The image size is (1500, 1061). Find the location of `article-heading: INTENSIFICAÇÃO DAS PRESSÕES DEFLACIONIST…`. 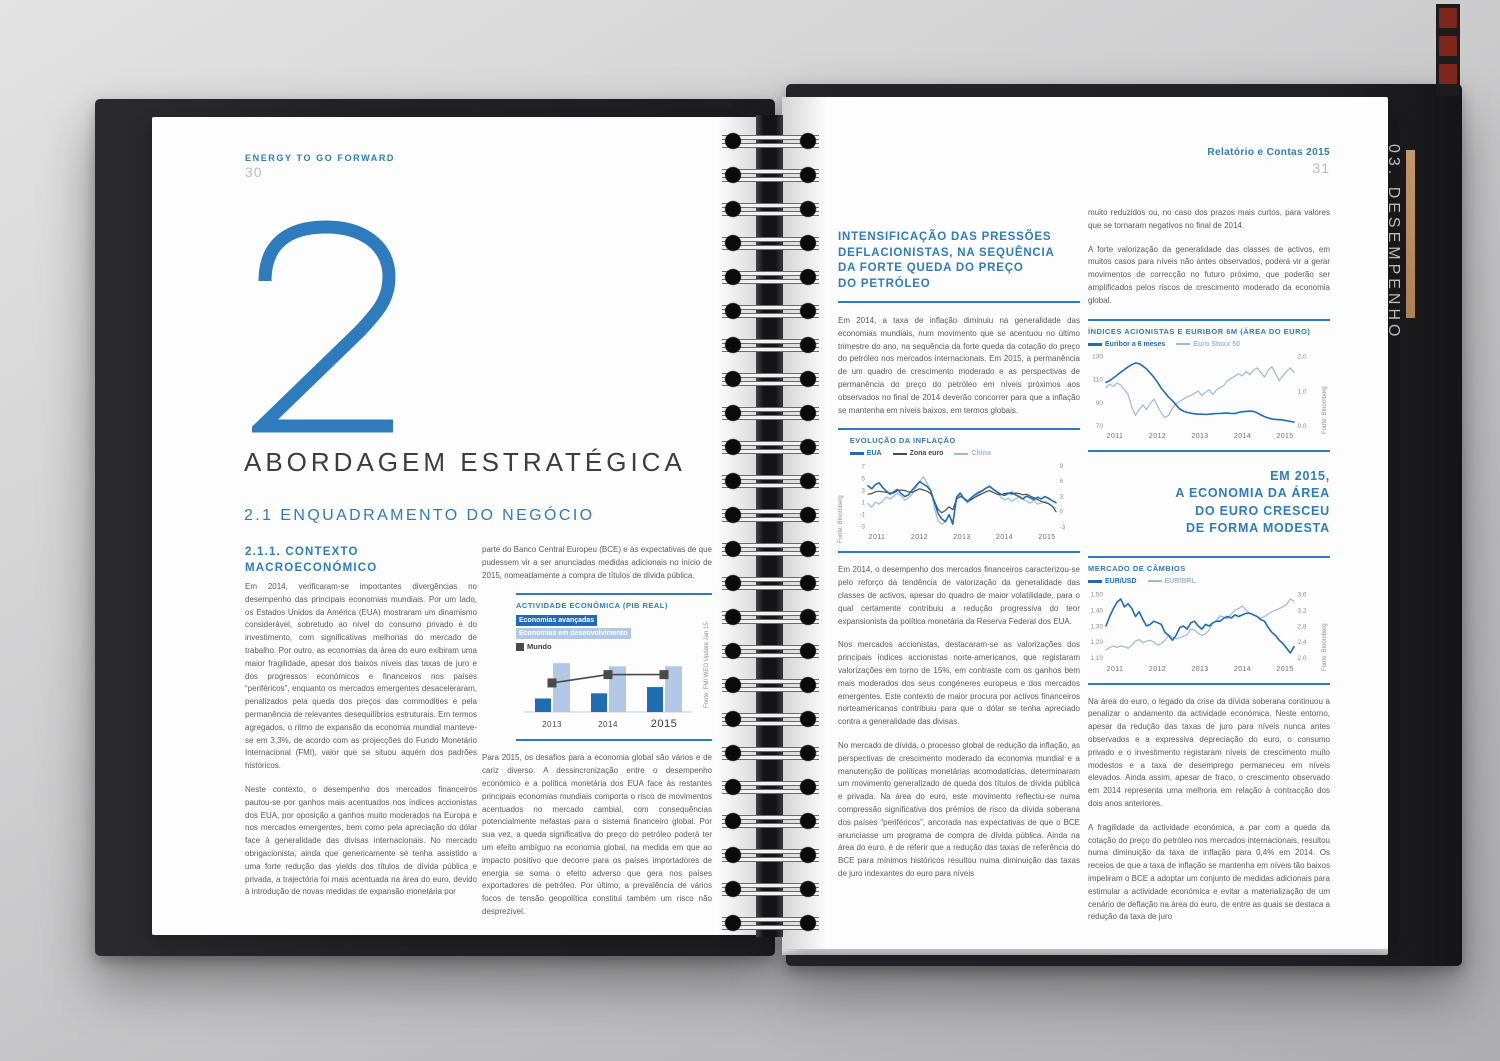

article-heading: INTENSIFICAÇÃO DAS PRESSÕES DEFLACIONIST… is located at coordinates (959, 267).